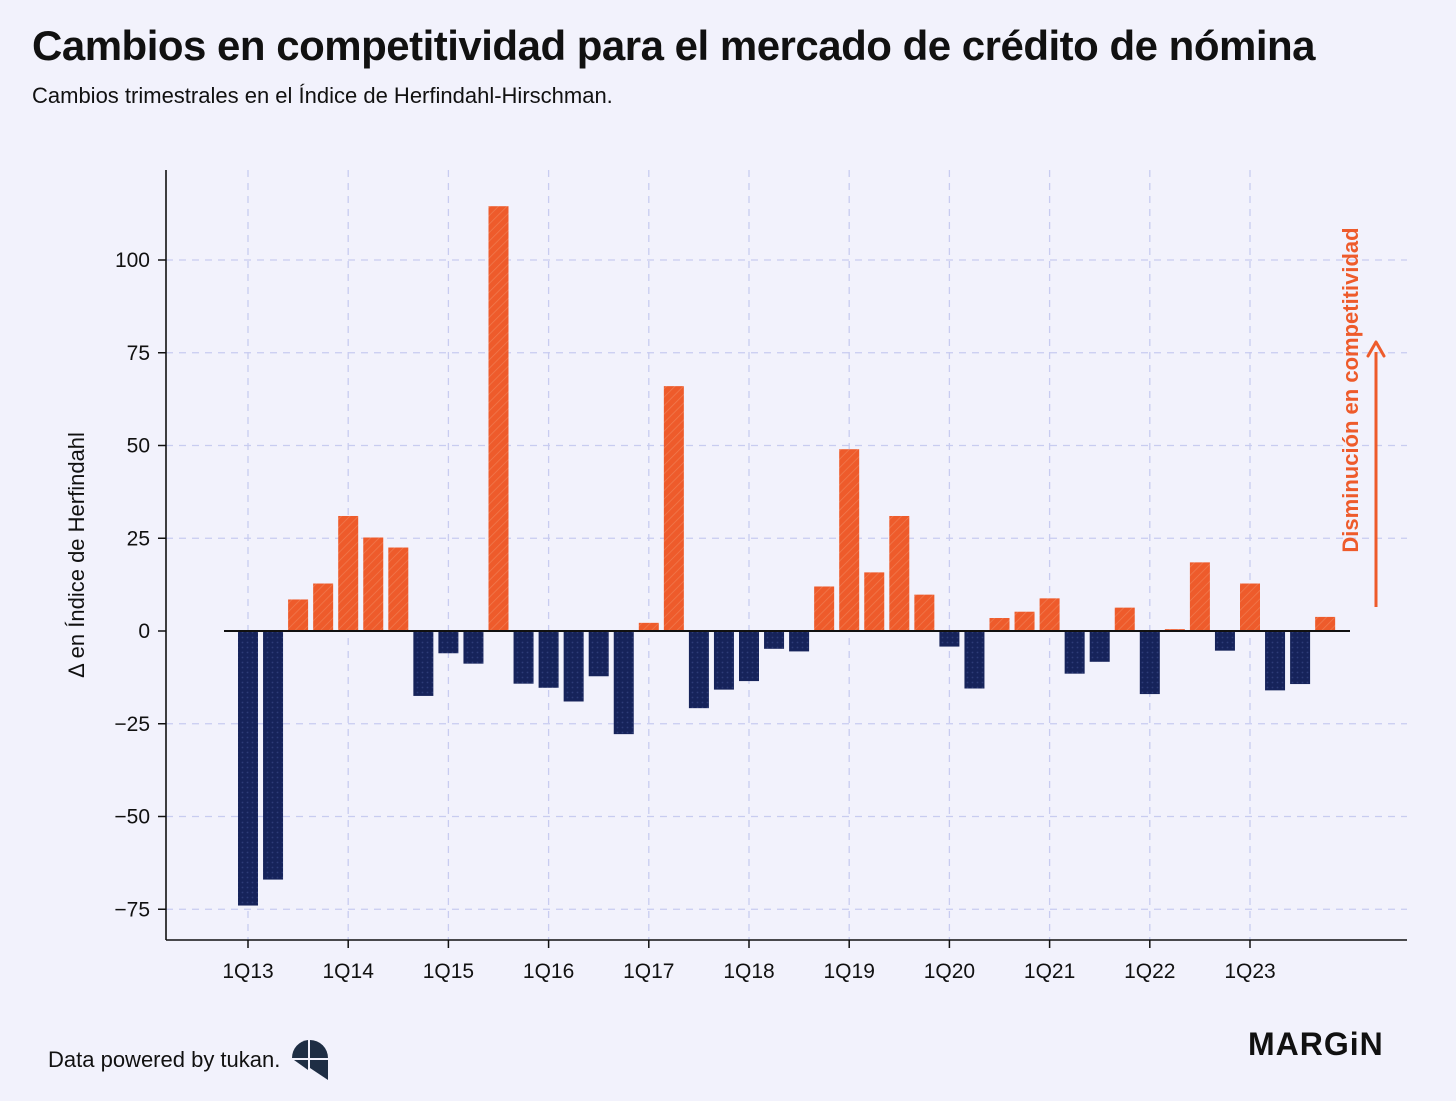 The image size is (1456, 1101). What do you see at coordinates (1024, 621) in the screenshot?
I see `bar-4q20` at bounding box center [1024, 621].